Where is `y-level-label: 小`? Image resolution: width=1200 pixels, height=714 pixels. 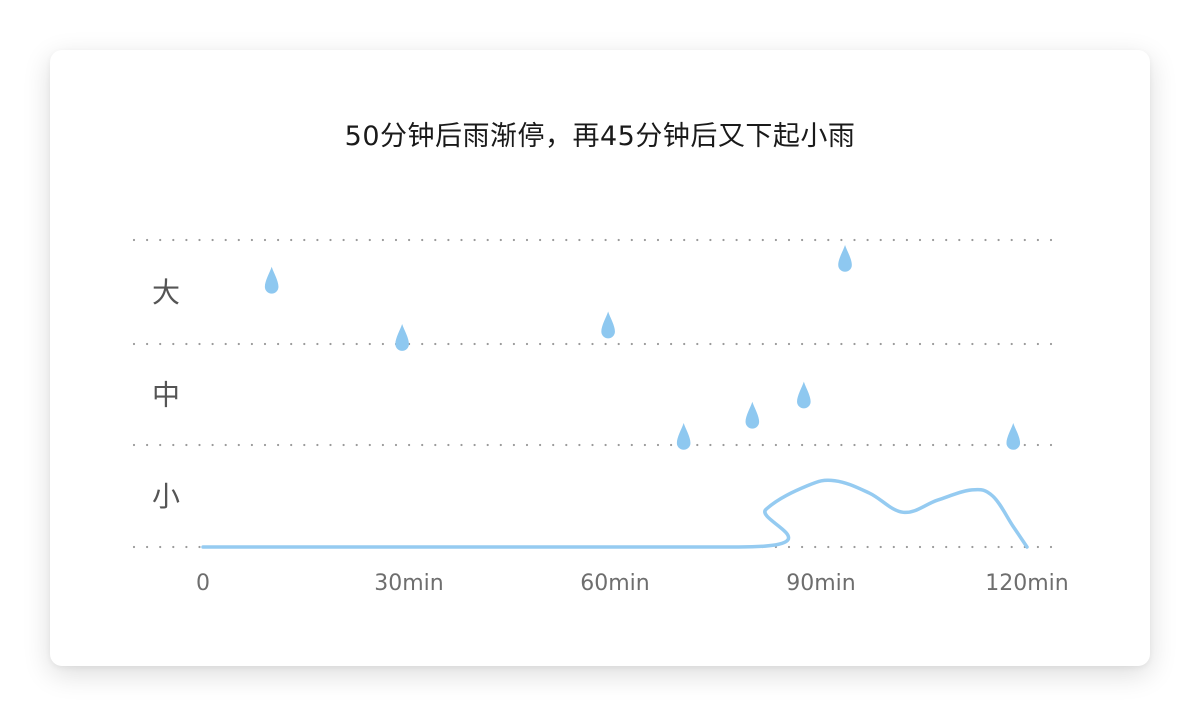
y-level-label: 小 is located at coordinates (166, 496).